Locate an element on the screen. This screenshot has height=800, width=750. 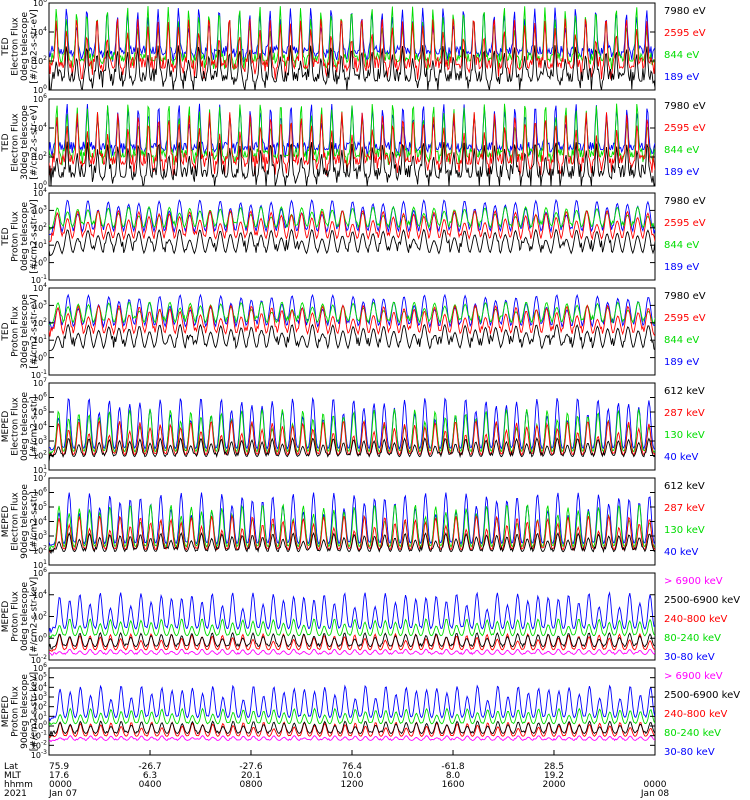
x-tick-label-mlt: 6.3 is located at coordinates (150, 776).